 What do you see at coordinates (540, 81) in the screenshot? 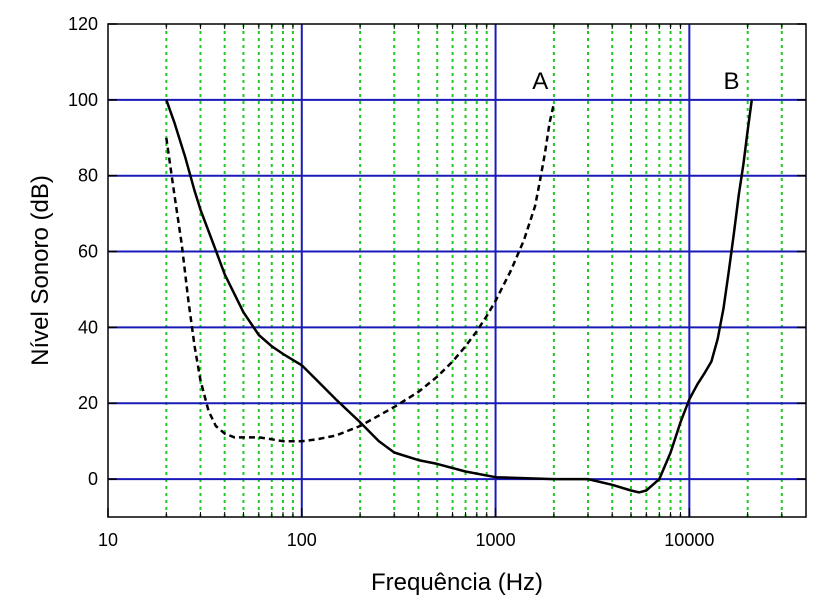
I see `series-label-a: A` at bounding box center [540, 81].